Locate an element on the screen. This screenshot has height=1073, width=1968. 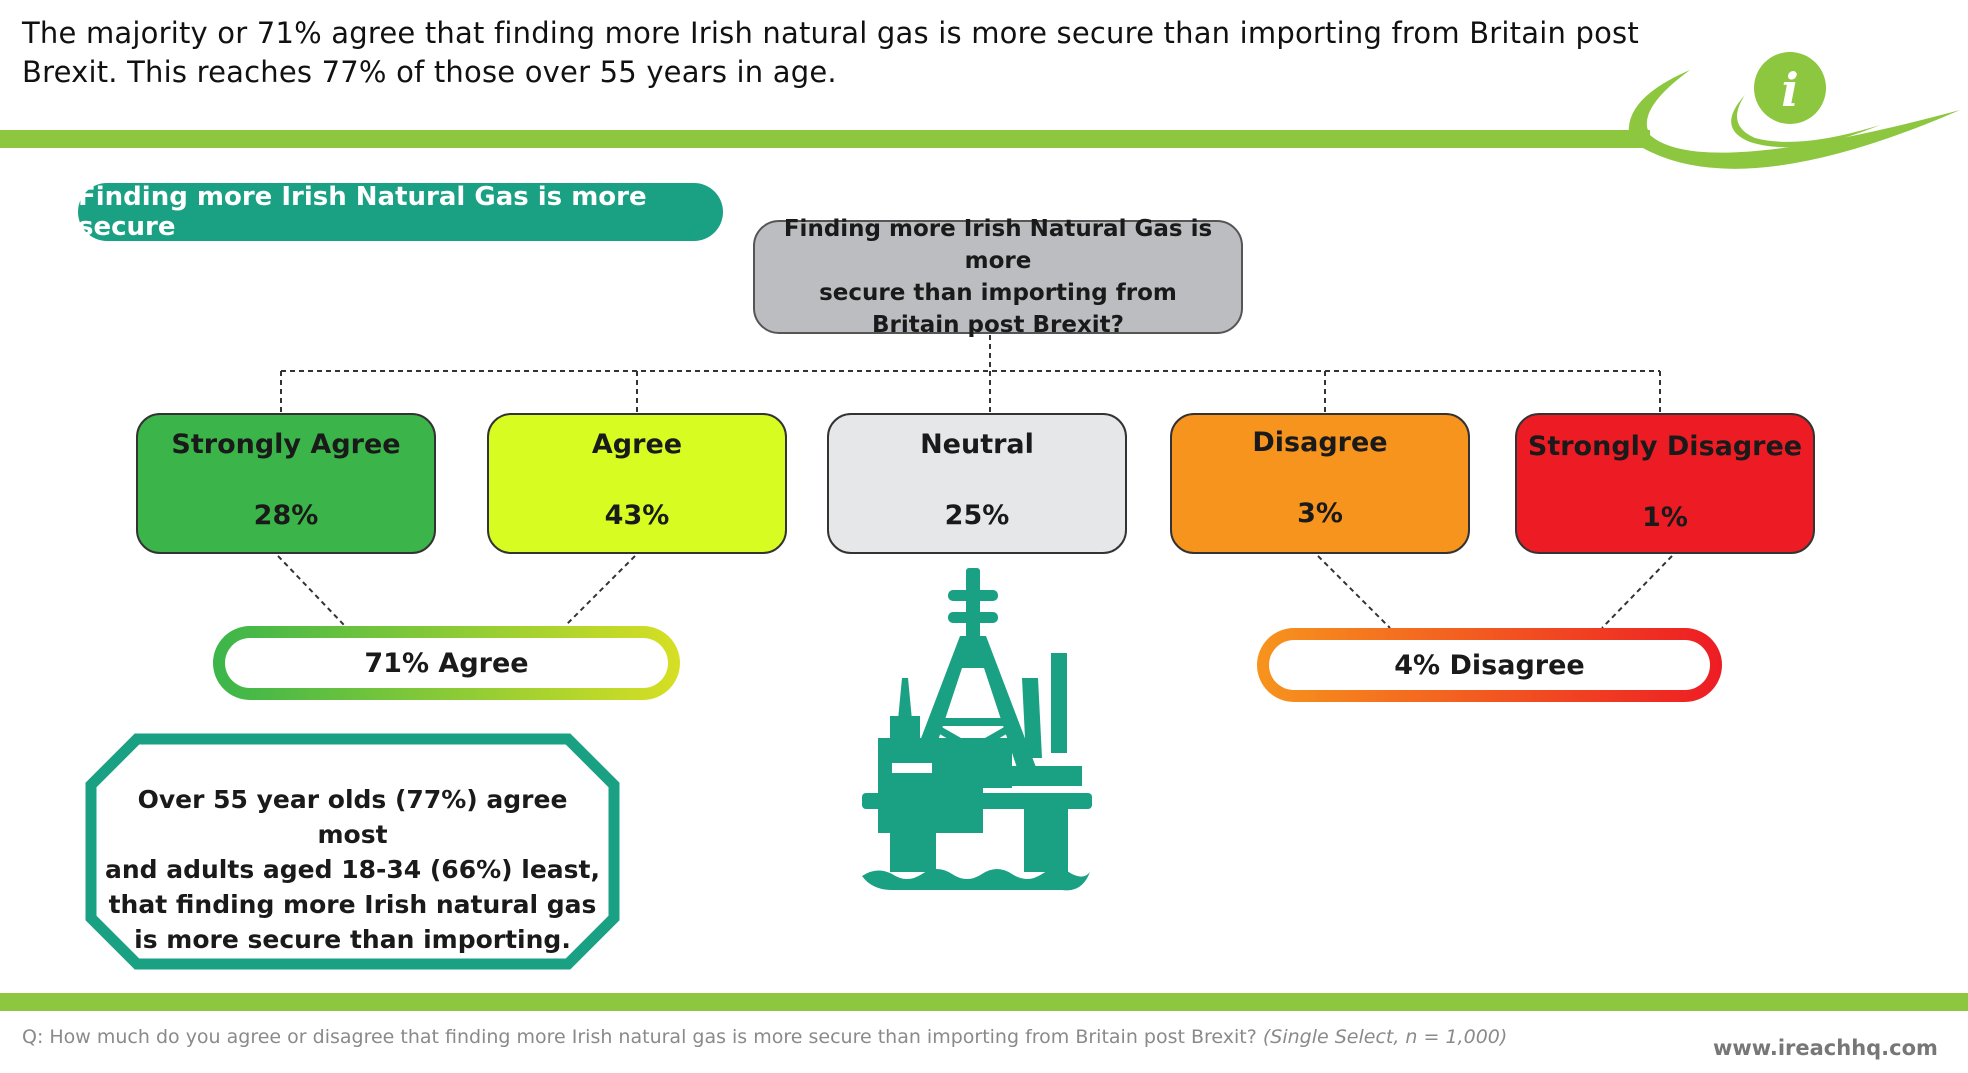
response-value: 1% is located at coordinates (1665, 517).